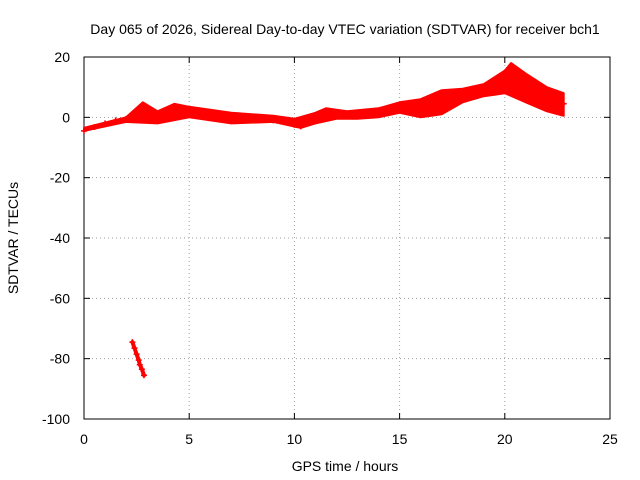 The height and width of the screenshot is (480, 640). Describe the element at coordinates (62, 57) in the screenshot. I see `y-tick-label: 20` at that location.